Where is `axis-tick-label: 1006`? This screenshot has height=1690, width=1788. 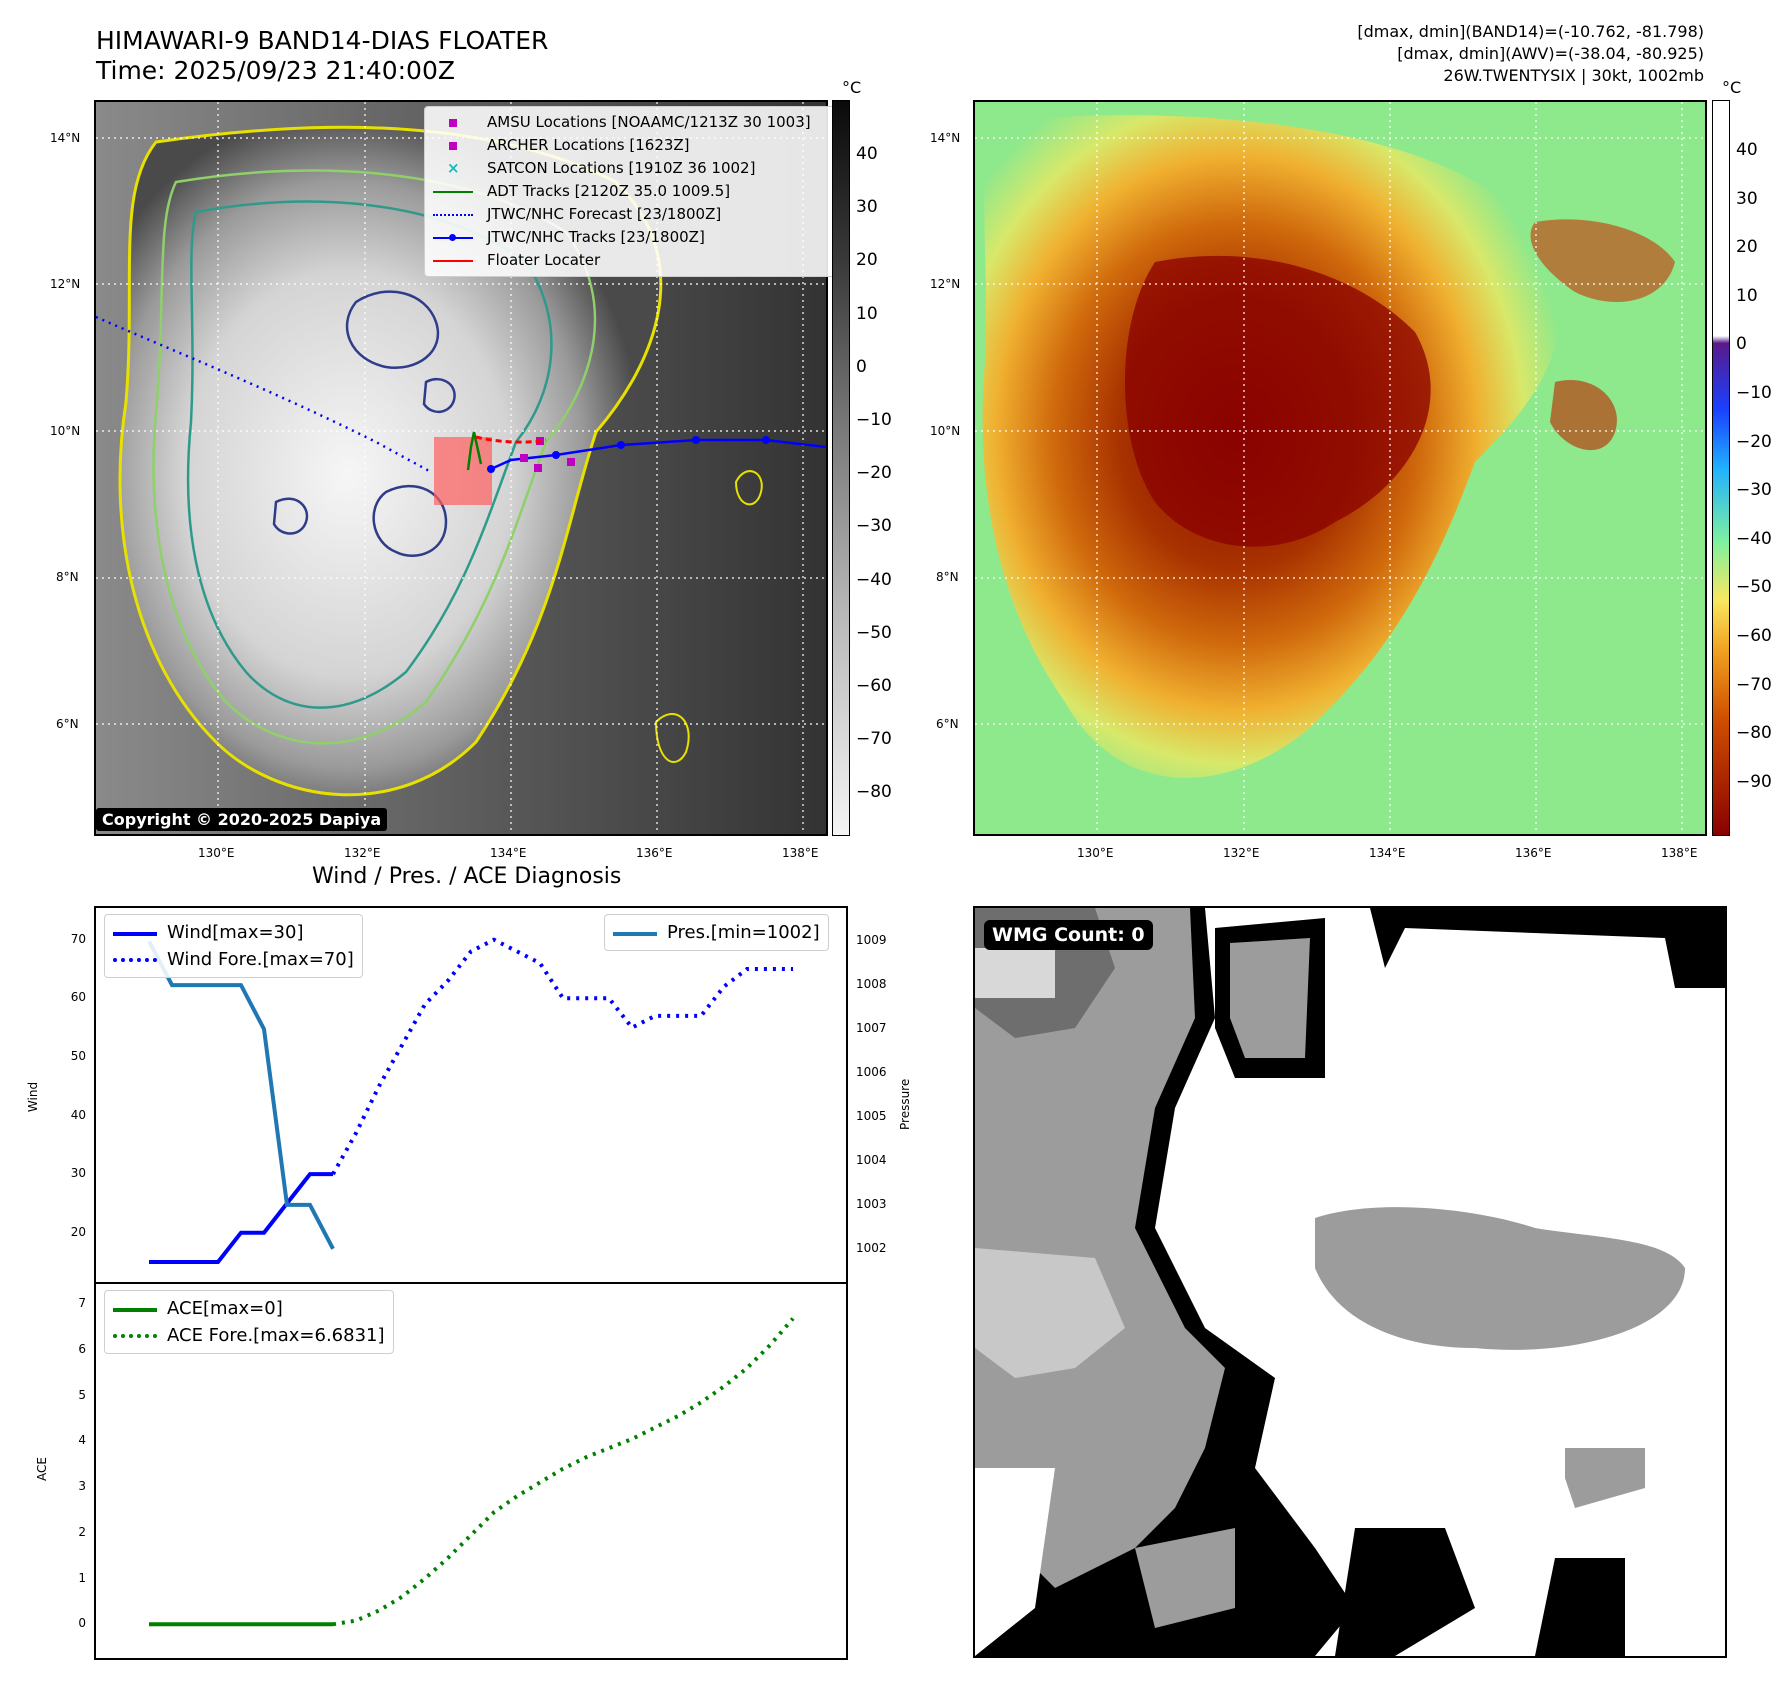 axis-tick-label: 1006 is located at coordinates (871, 1072).